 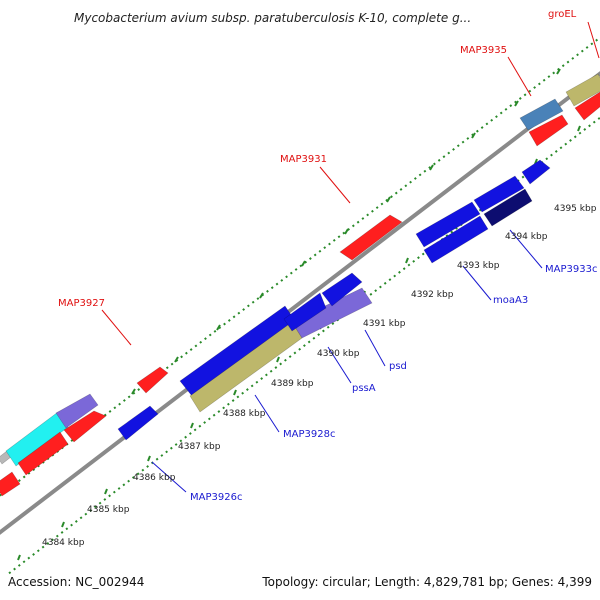 What do you see at coordinates (477, 283) in the screenshot?
I see `callout-moaa3` at bounding box center [477, 283].